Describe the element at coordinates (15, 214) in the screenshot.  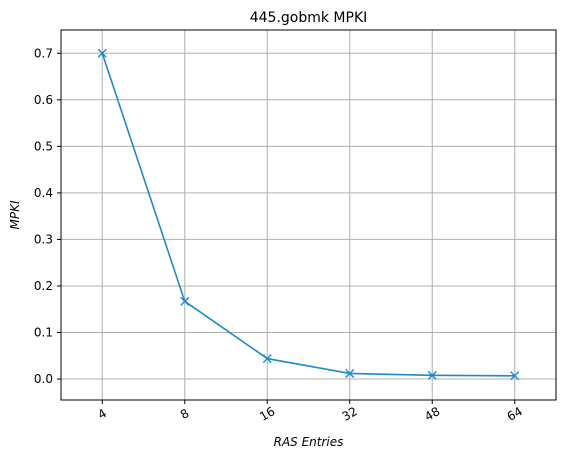
I see `y-axis-label: MPKI` at that location.